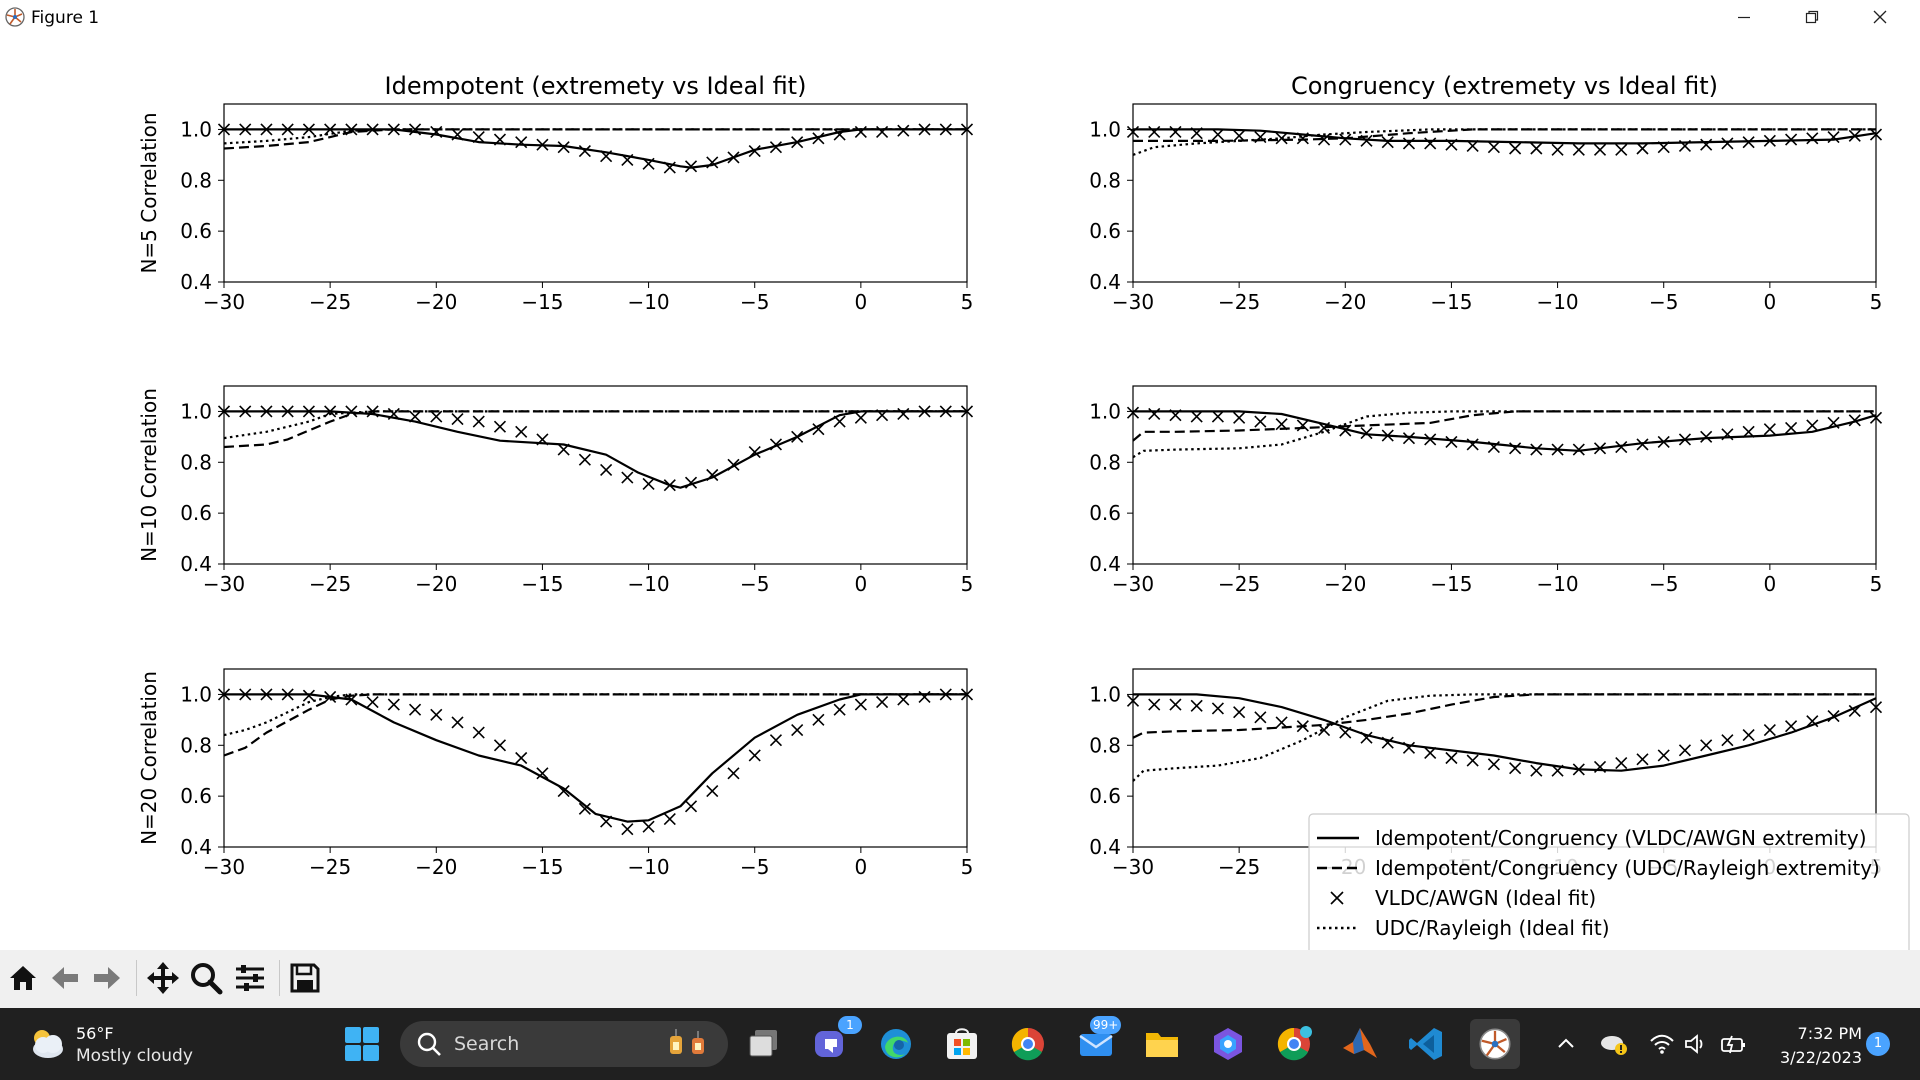 The width and height of the screenshot is (1920, 1080). I want to click on system-clock: 7:32 PM 3/22/2023, so click(1812, 1046).